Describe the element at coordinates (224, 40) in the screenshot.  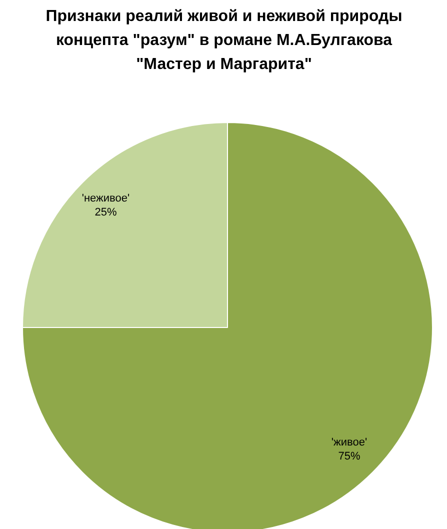
I see `chart-title: Признаки реалий живой и неживой природы концепта "разум" в романе М.А.Булгакова "Мастер и Маргарита"` at that location.